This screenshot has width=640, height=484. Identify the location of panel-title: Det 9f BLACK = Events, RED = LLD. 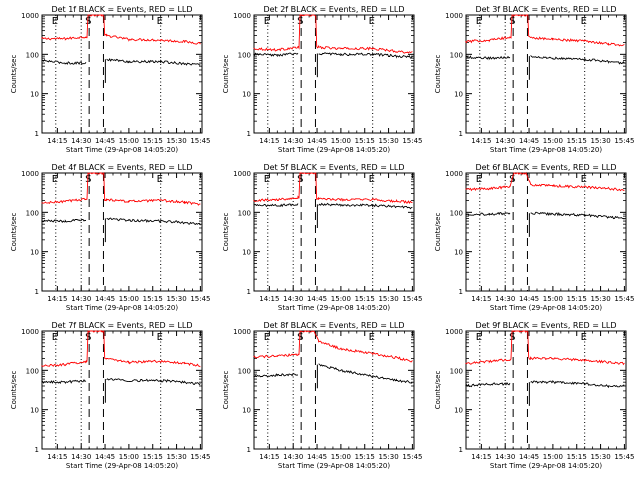
(545, 325).